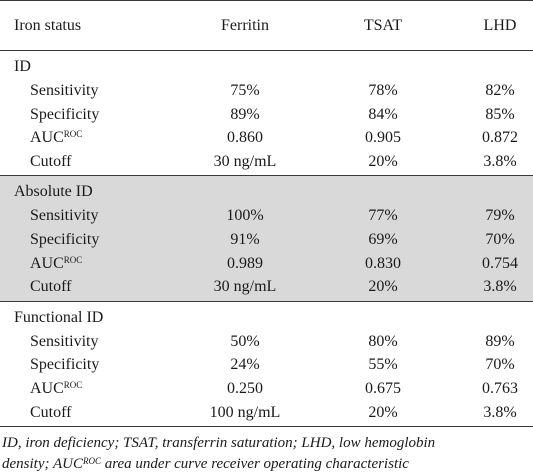  What do you see at coordinates (245, 341) in the screenshot?
I see `ferritin-value: 50%` at bounding box center [245, 341].